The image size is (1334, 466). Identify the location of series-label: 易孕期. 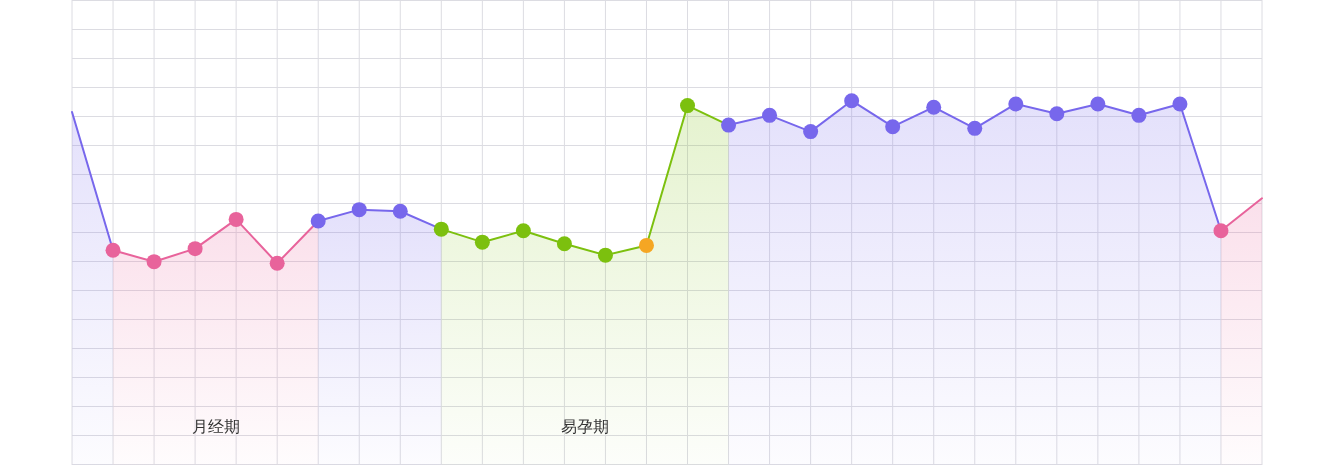
(584, 426).